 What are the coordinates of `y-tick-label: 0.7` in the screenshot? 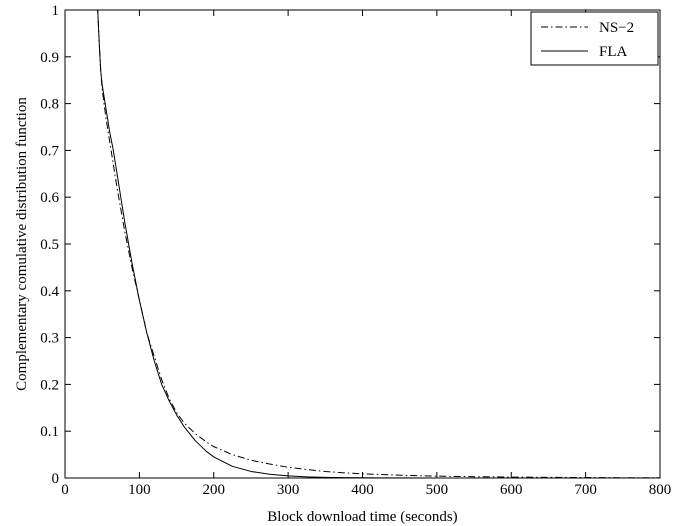 It's located at (49, 151).